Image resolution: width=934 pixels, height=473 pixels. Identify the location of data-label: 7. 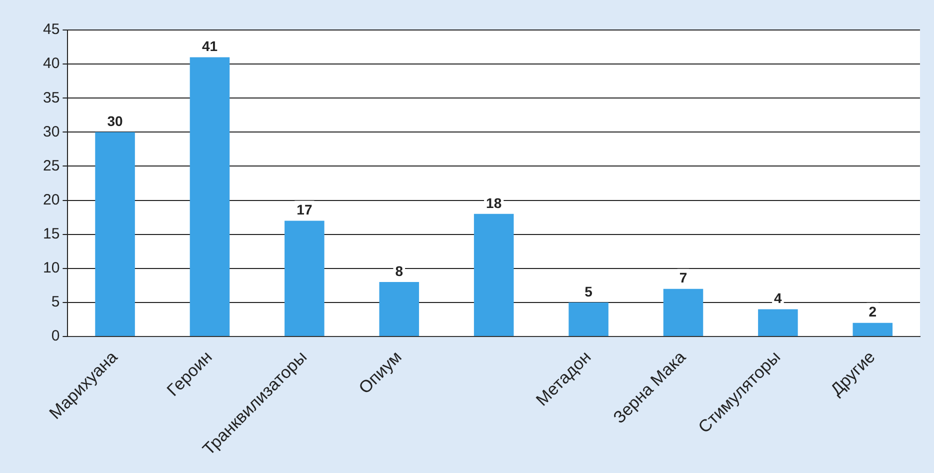
(683, 278).